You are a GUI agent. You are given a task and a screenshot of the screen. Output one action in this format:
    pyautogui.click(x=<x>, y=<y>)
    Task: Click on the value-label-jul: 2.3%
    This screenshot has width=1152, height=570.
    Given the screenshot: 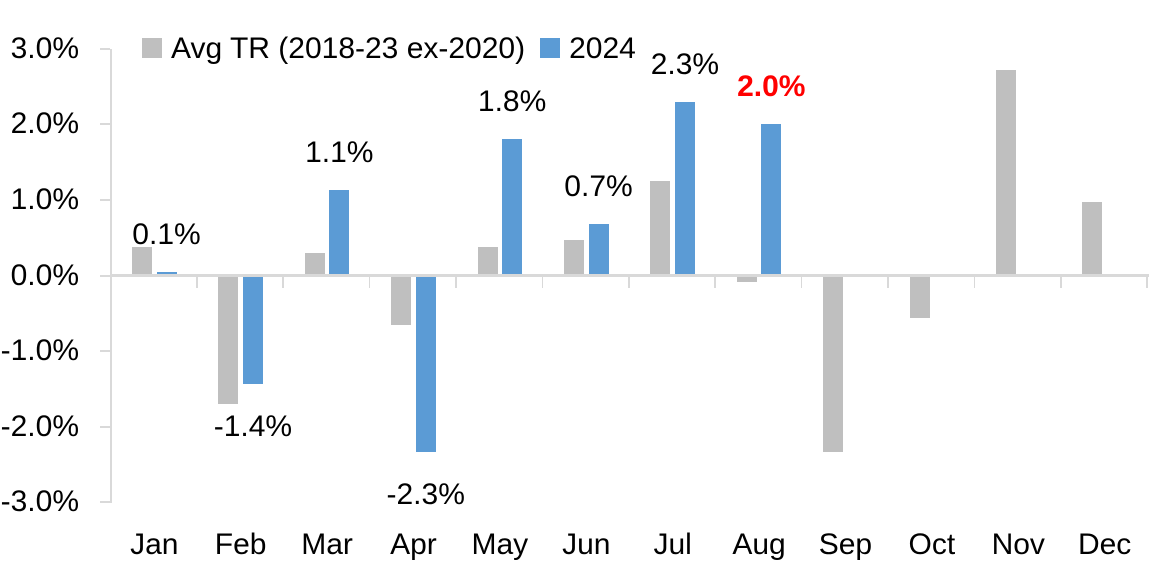 What is the action you would take?
    pyautogui.click(x=685, y=64)
    